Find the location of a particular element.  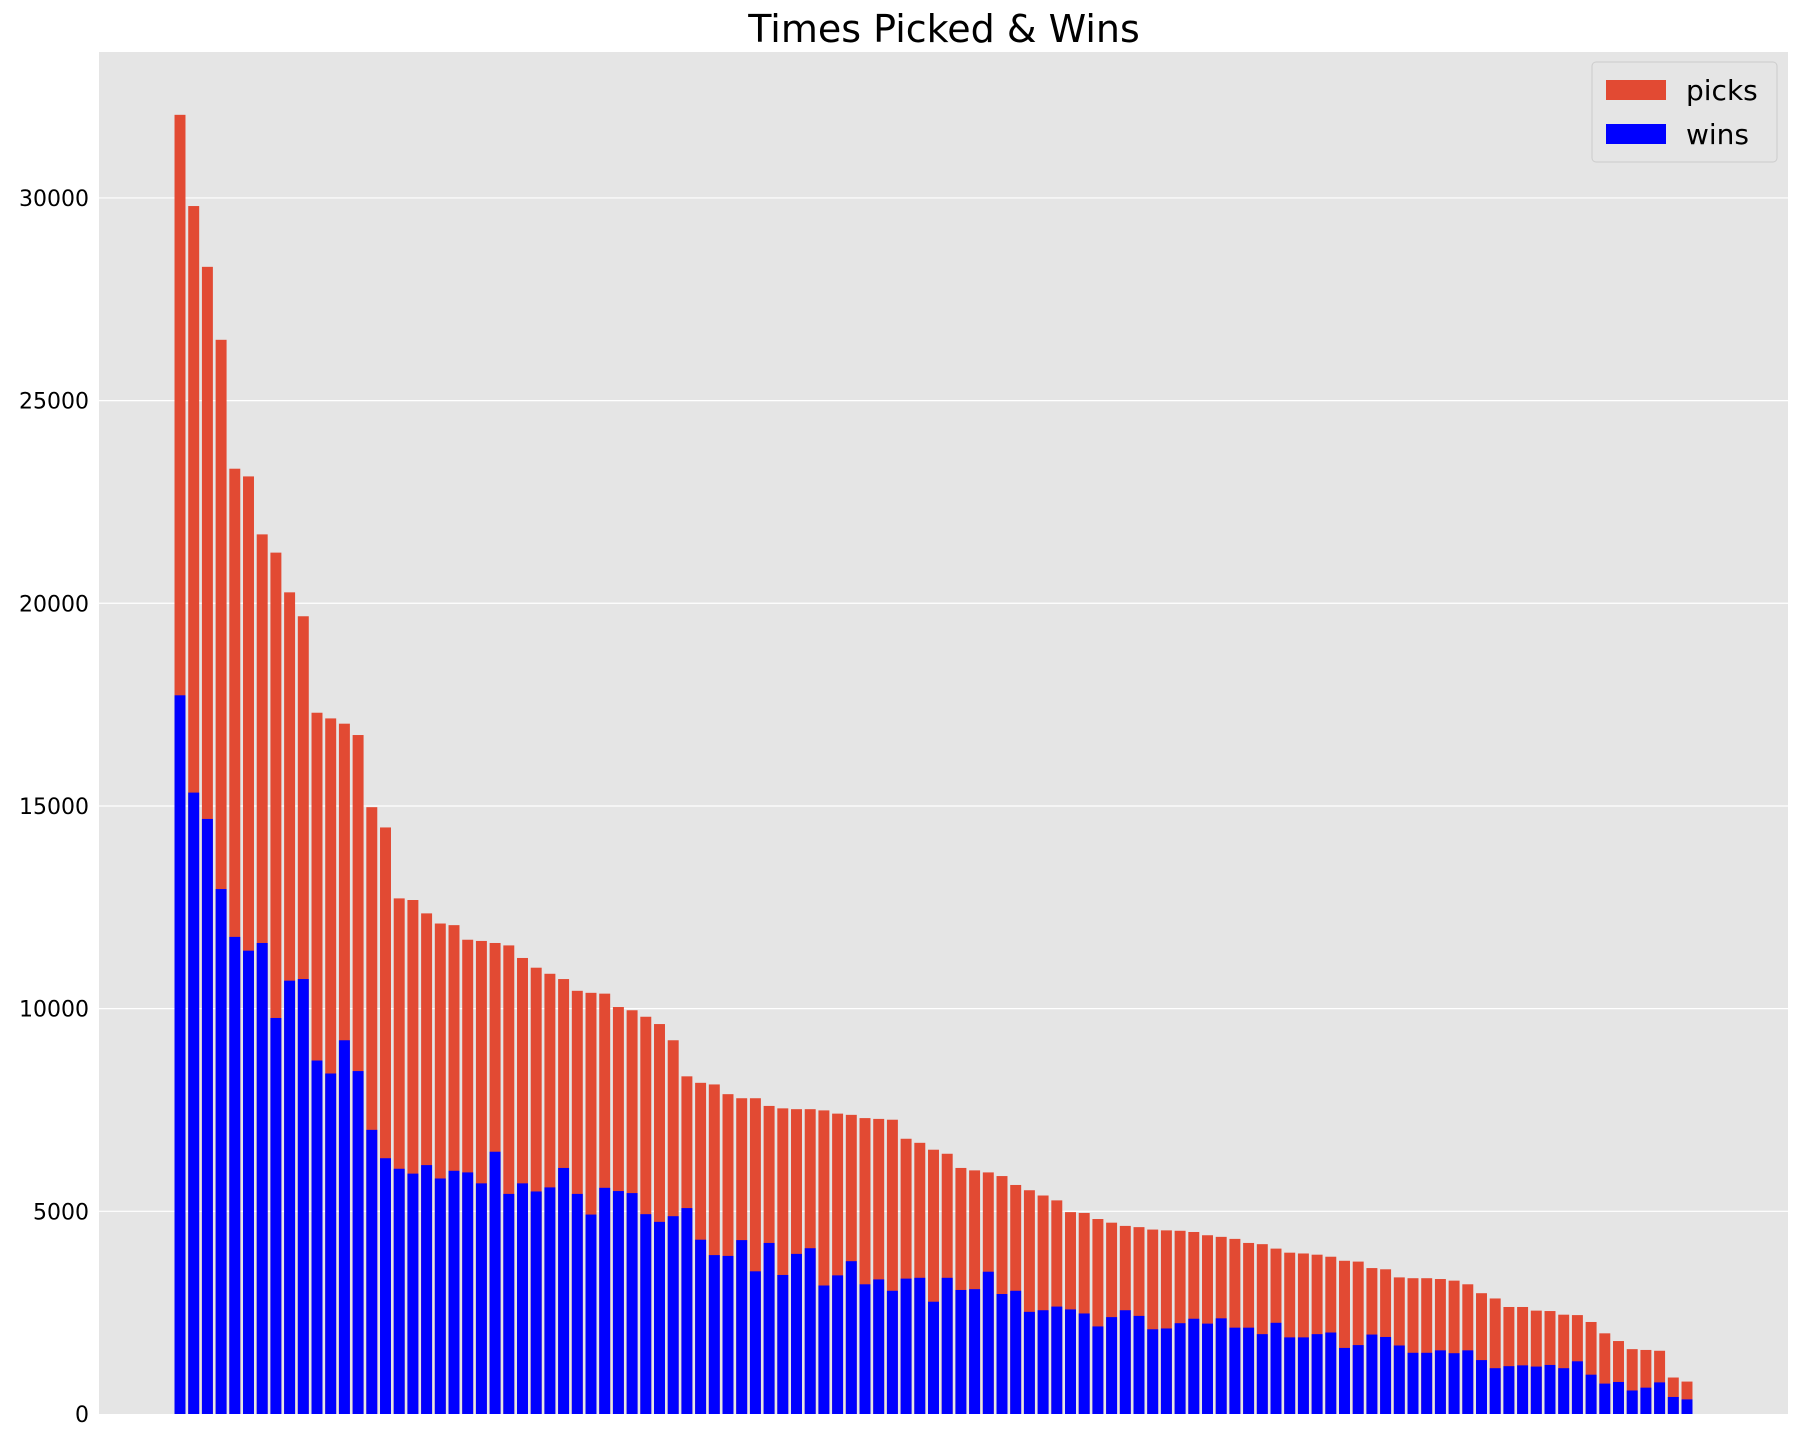

y-tick-label: 5000 is located at coordinates (61, 1212).